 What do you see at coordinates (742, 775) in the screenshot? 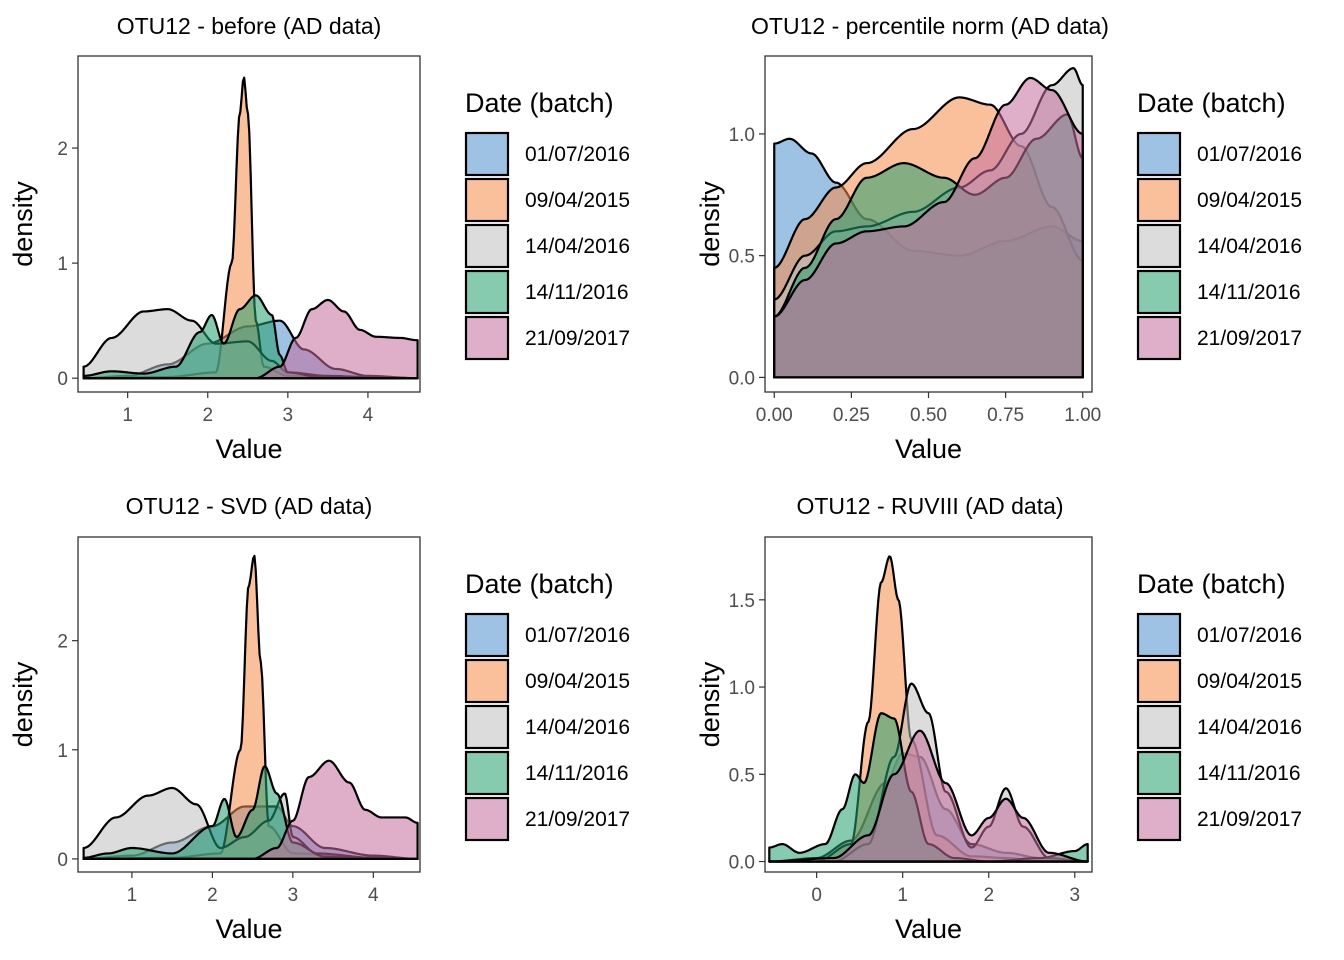
I see `y-tick-label: 0.5` at bounding box center [742, 775].